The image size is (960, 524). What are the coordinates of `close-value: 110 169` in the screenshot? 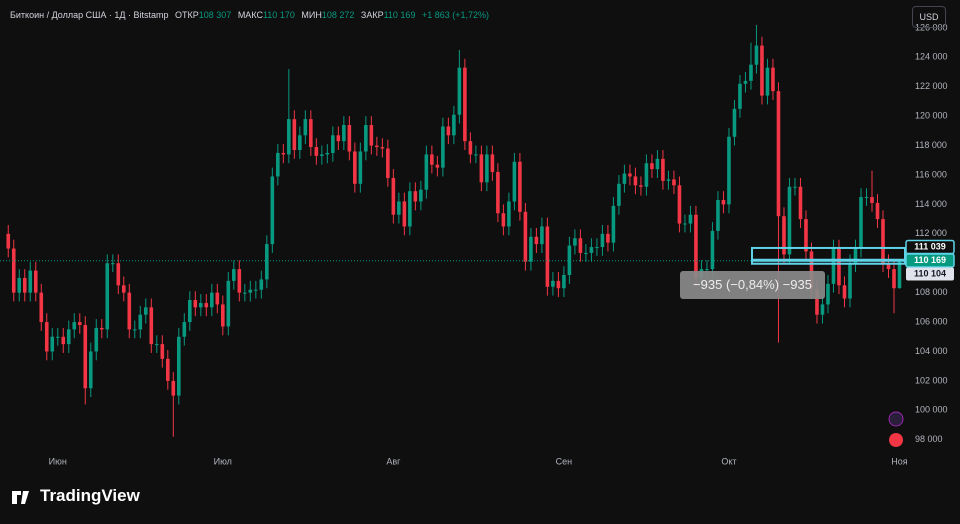 It's located at (399, 15).